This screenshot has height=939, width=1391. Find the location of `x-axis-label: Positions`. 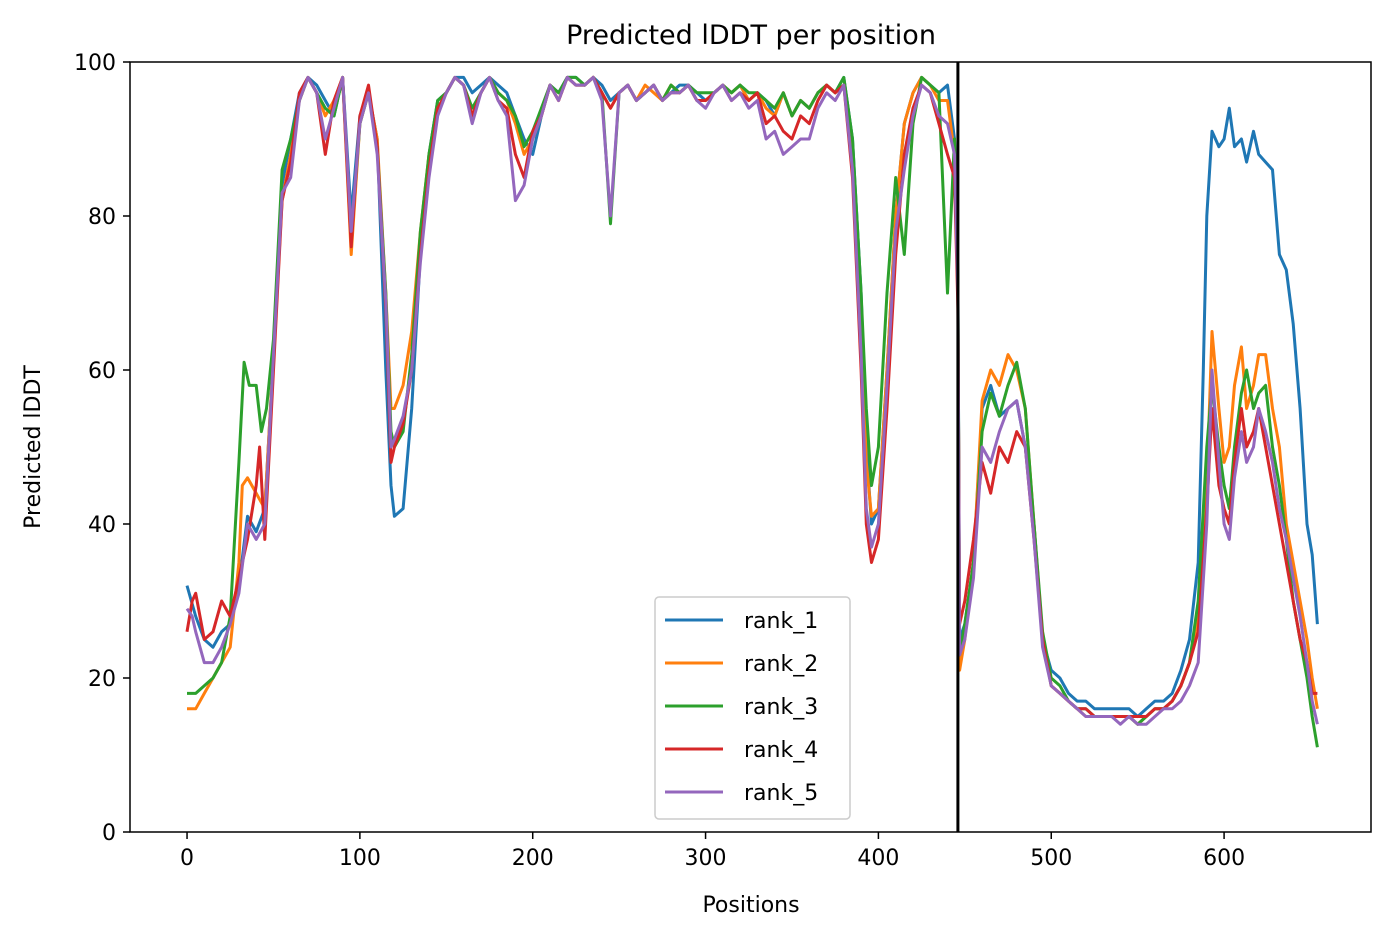

x-axis-label: Positions is located at coordinates (750, 905).